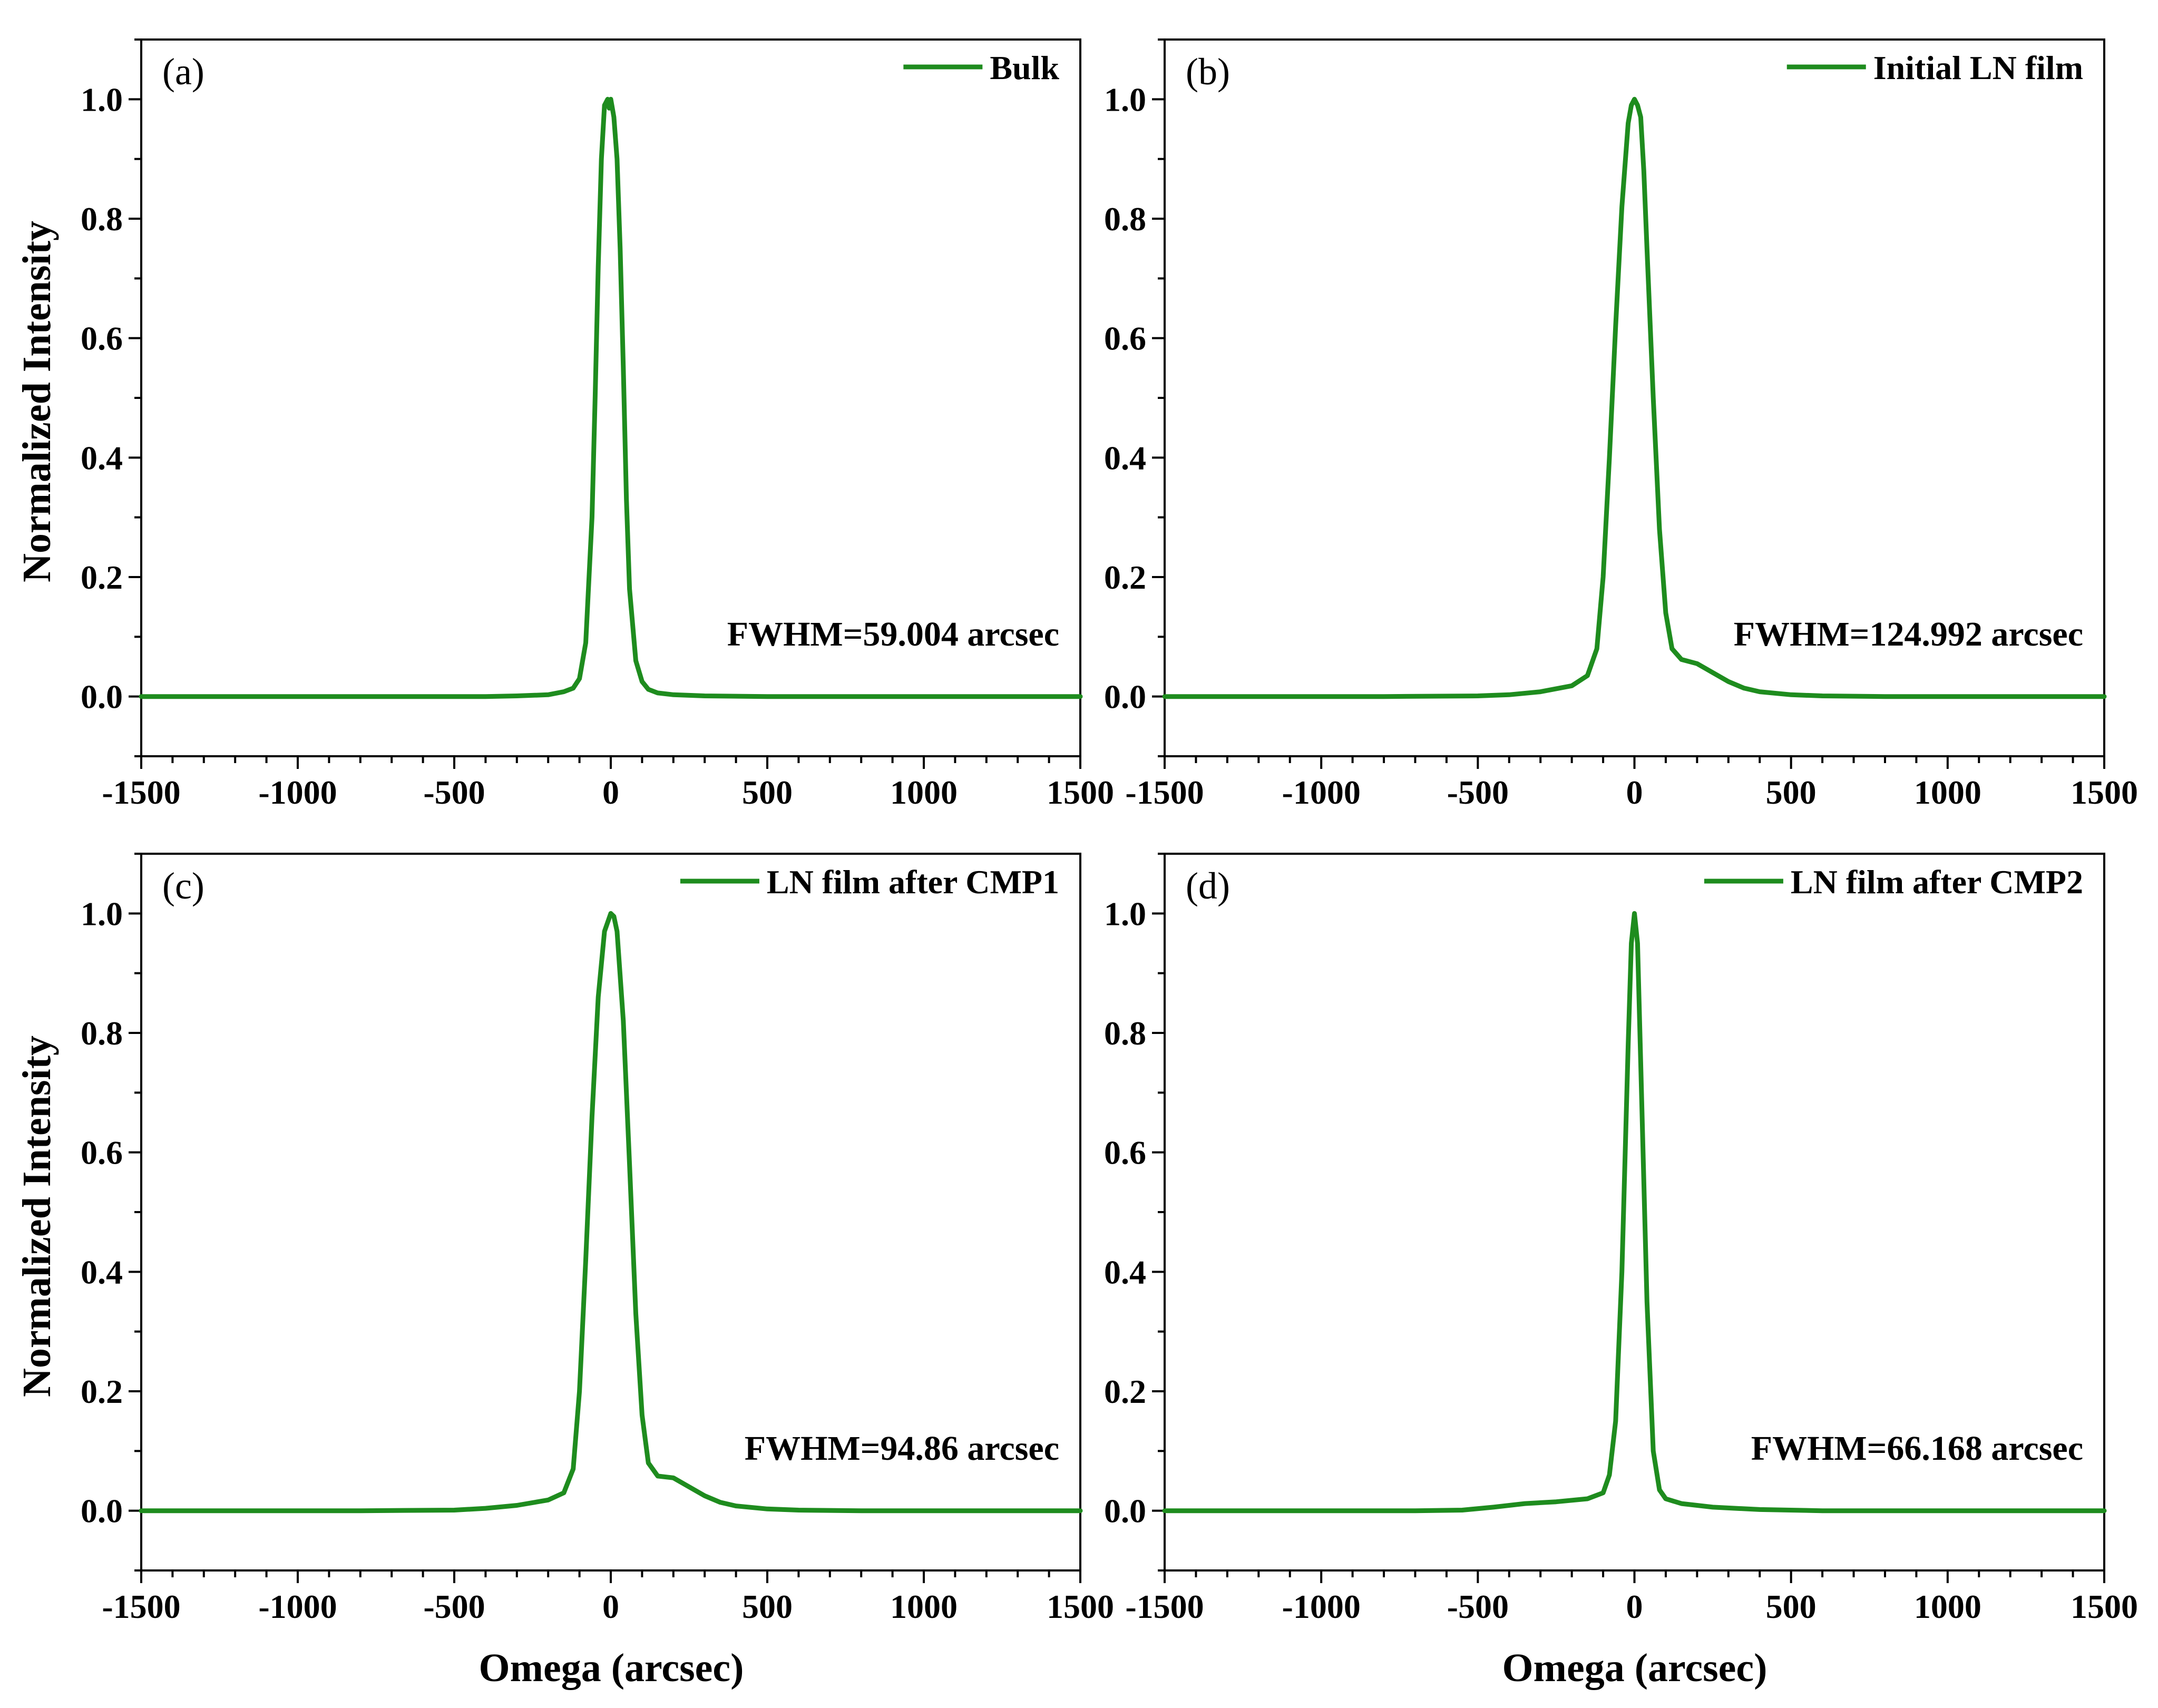  What do you see at coordinates (183, 72) in the screenshot?
I see `panel-label: (a)` at bounding box center [183, 72].